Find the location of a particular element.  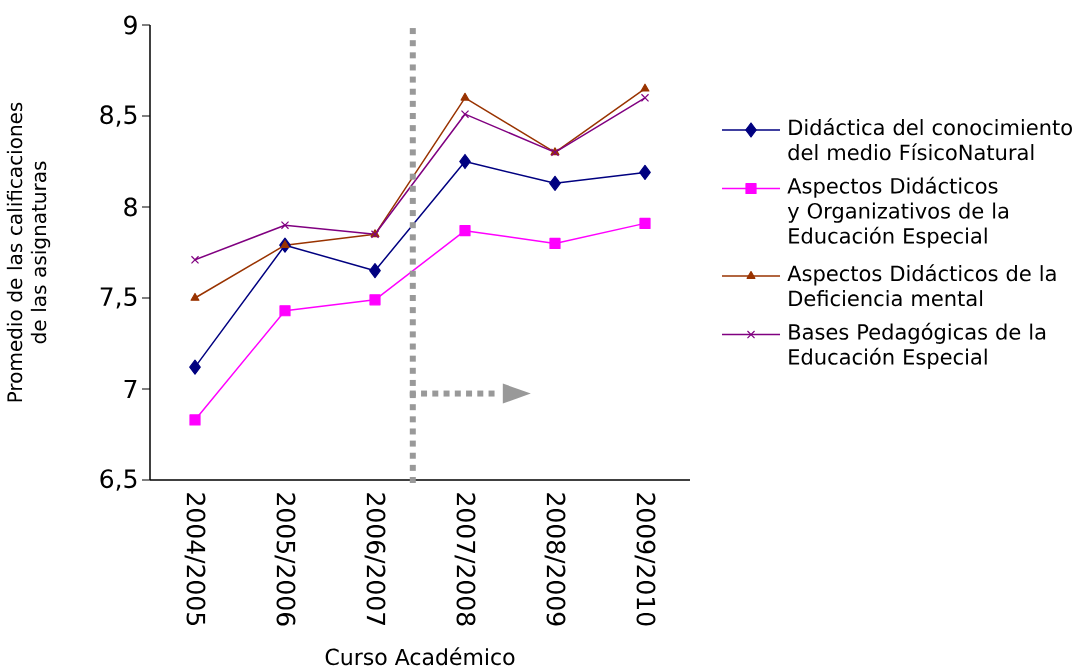

x-tick-label: 2009/2010 is located at coordinates (645, 559).